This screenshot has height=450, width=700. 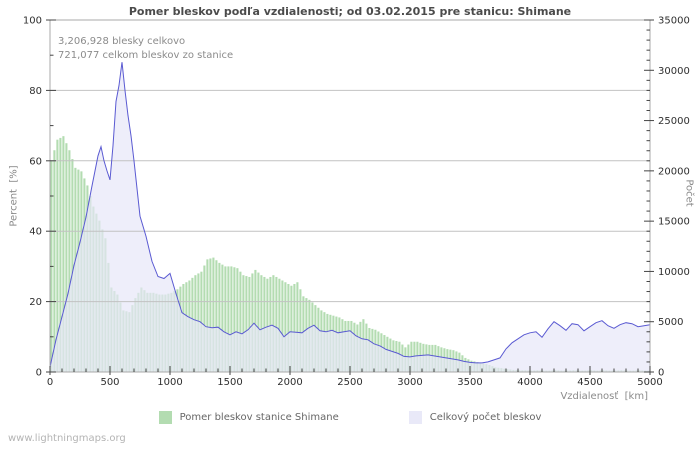 I want to click on x-tick-label: 3000, so click(x=409, y=382).